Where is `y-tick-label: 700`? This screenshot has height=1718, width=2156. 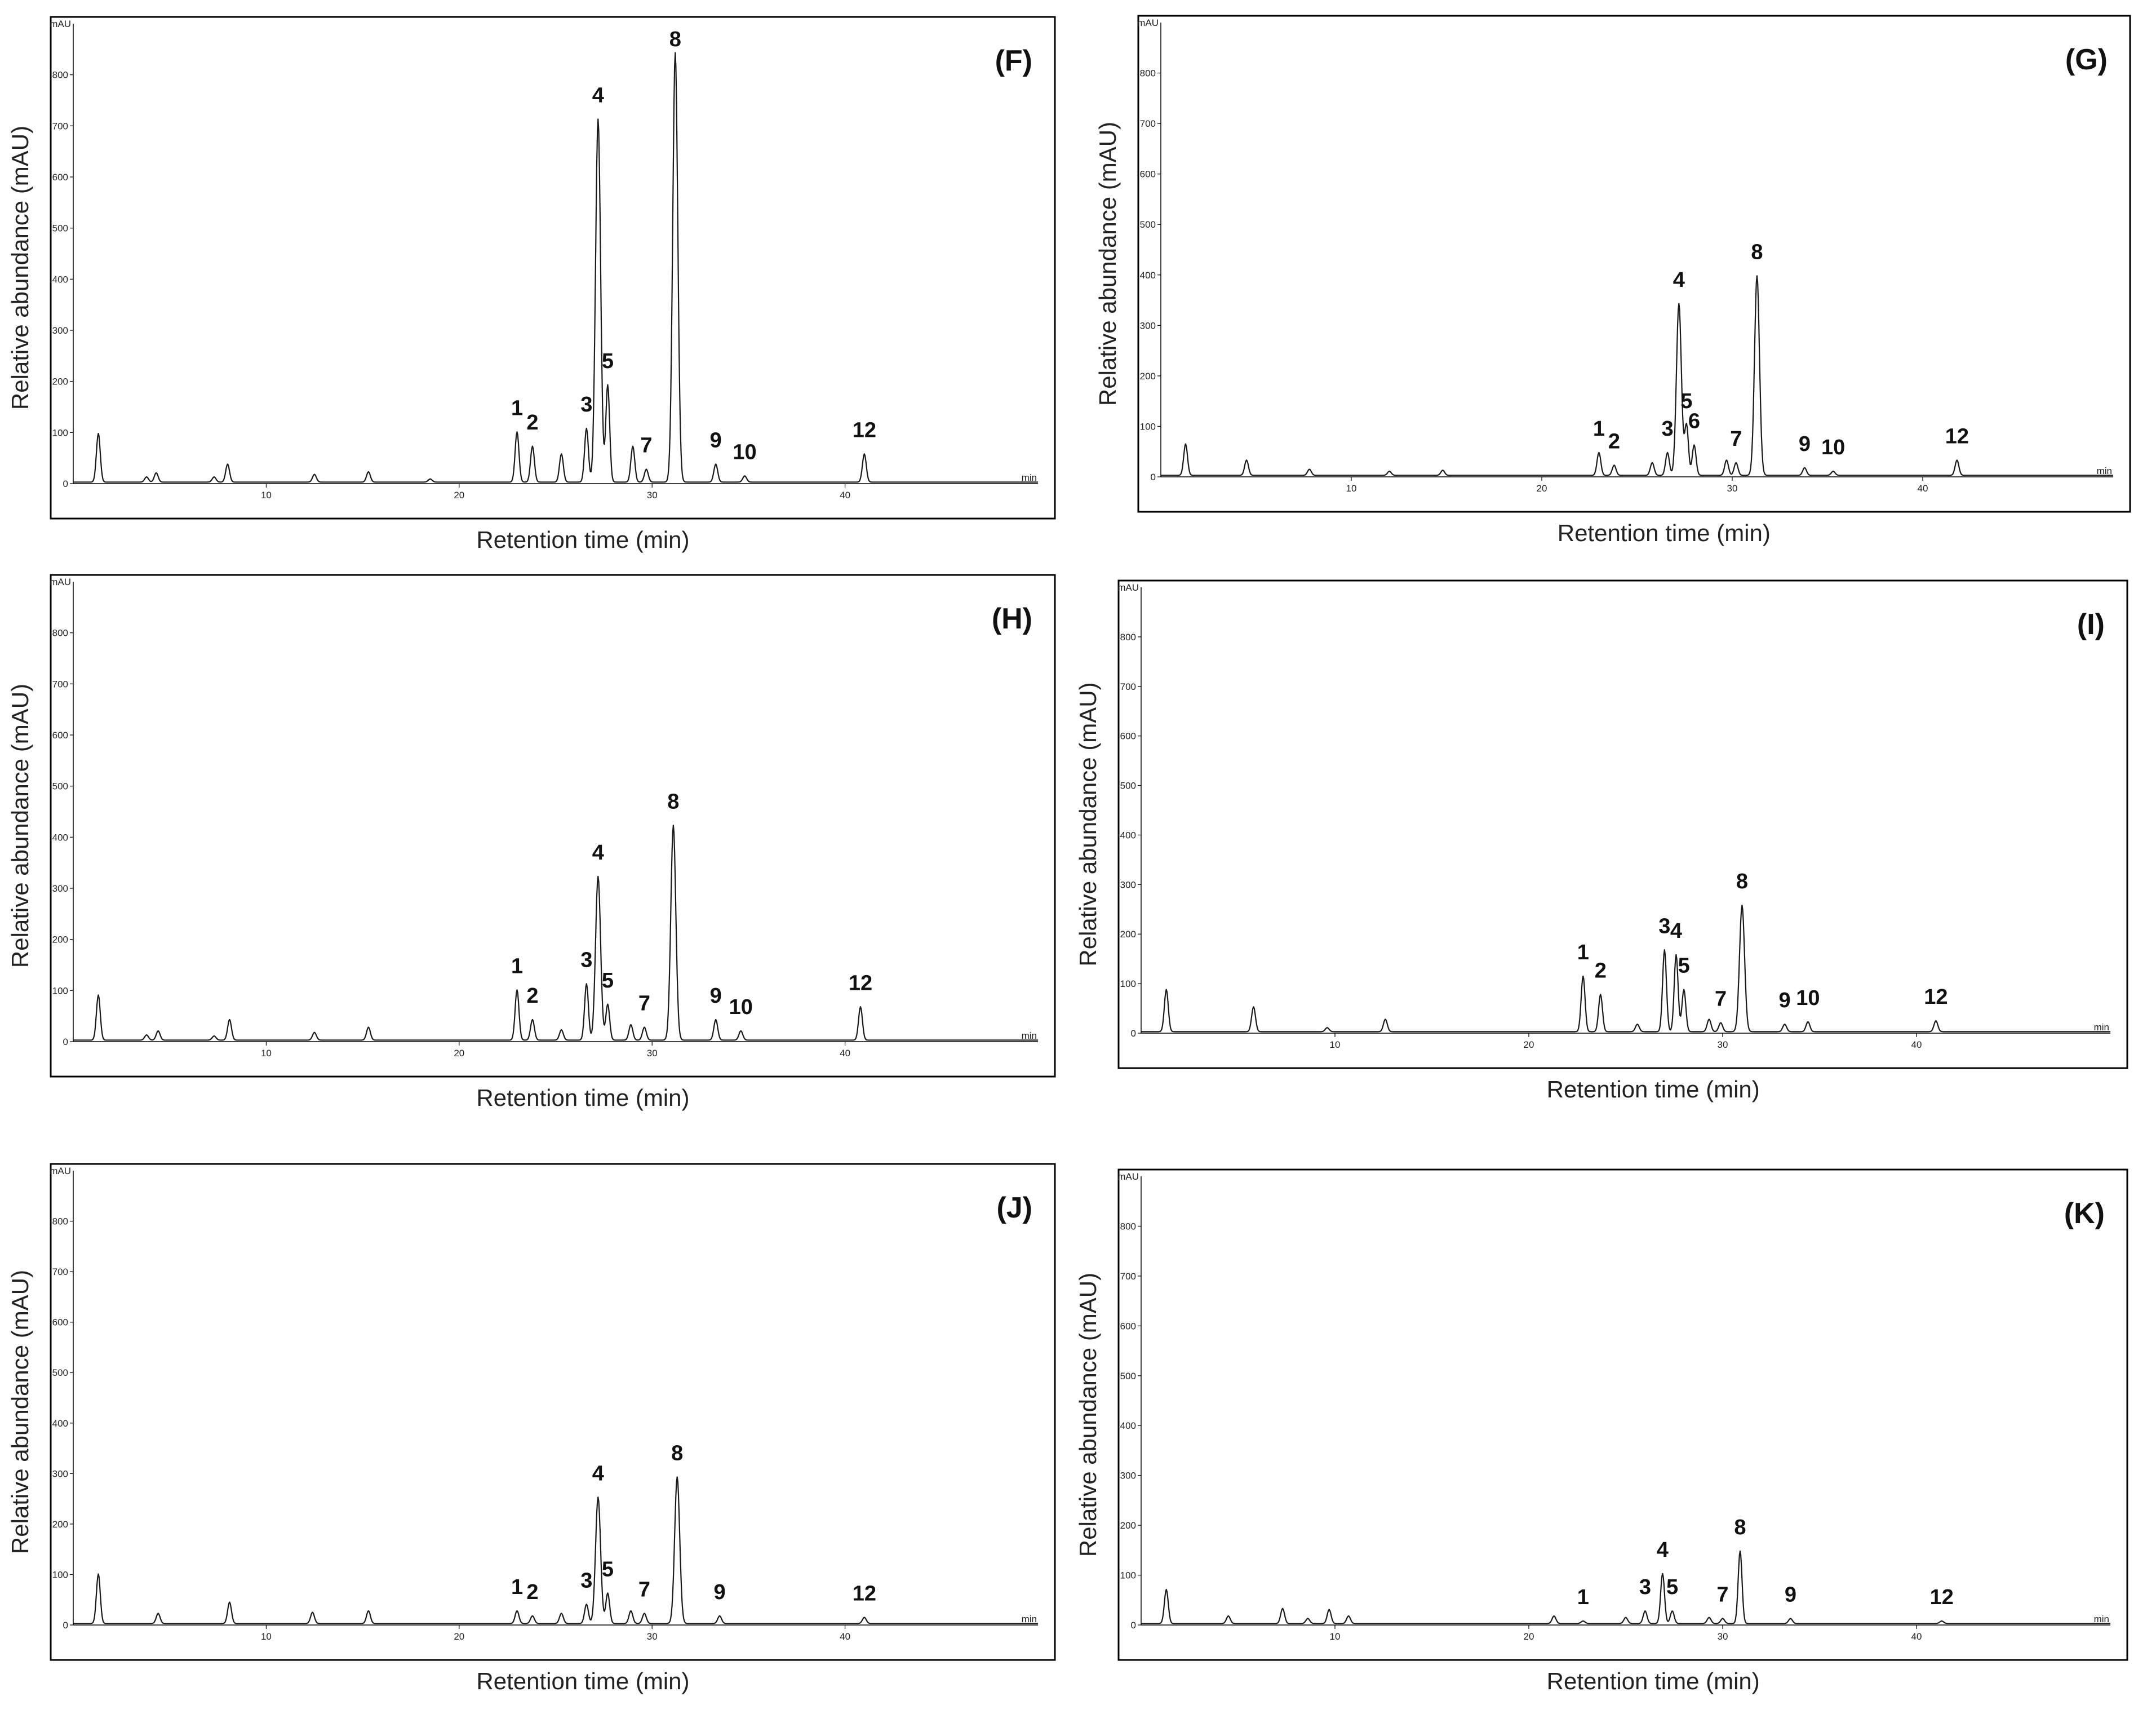
y-tick-label: 700 is located at coordinates (60, 684).